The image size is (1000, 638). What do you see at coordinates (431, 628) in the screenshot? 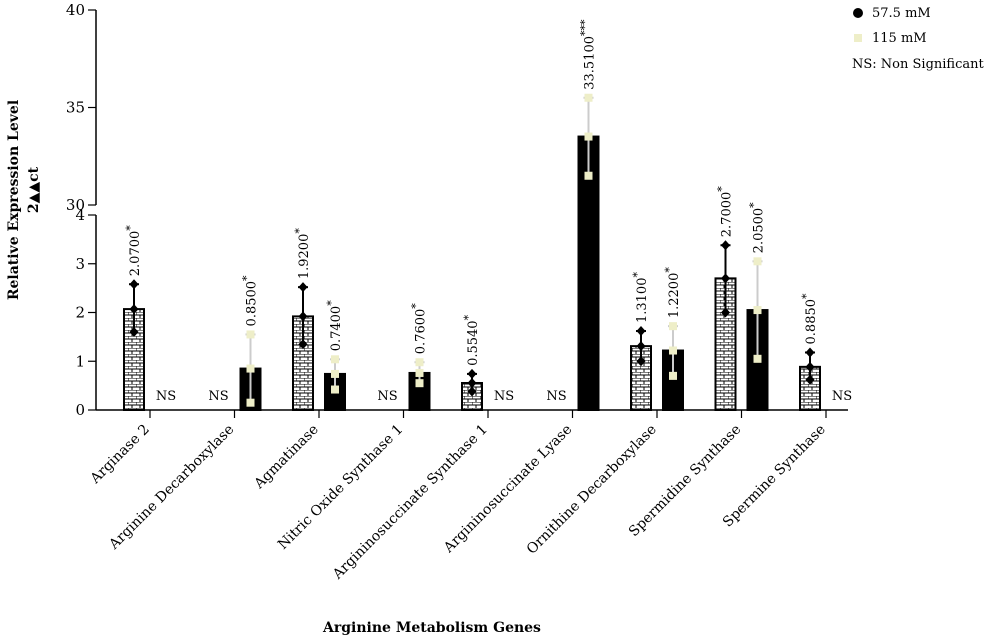
I see `x-axis-title: Arginine Metabolism Genes` at bounding box center [431, 628].